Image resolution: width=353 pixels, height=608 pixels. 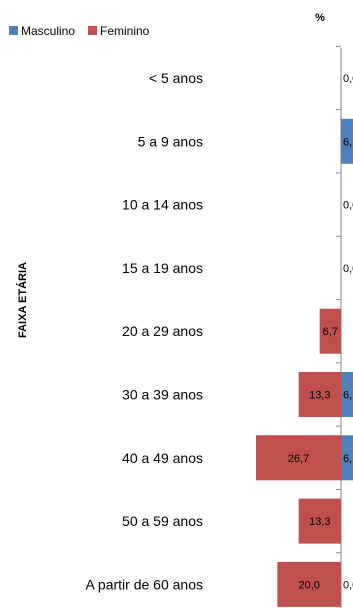 I want to click on data-label-feminino: 20,0, so click(x=308, y=585).